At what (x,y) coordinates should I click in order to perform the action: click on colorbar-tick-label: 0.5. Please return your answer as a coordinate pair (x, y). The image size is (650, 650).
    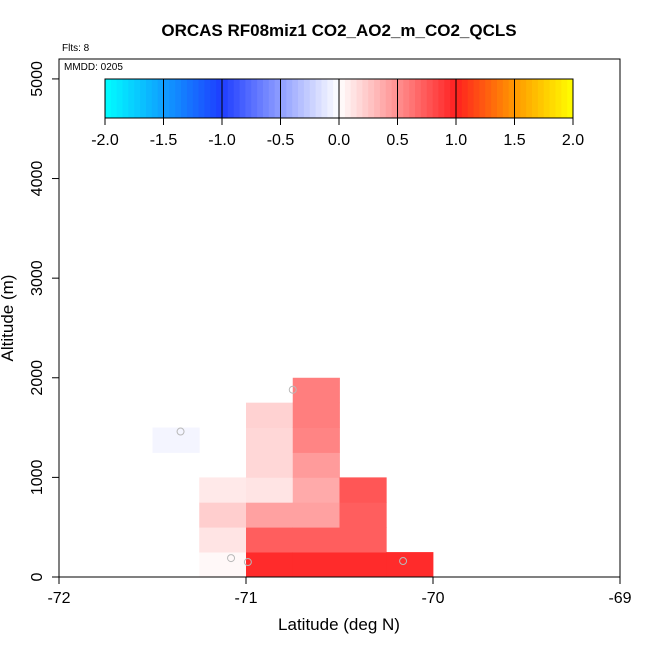
    Looking at the image, I should click on (397, 140).